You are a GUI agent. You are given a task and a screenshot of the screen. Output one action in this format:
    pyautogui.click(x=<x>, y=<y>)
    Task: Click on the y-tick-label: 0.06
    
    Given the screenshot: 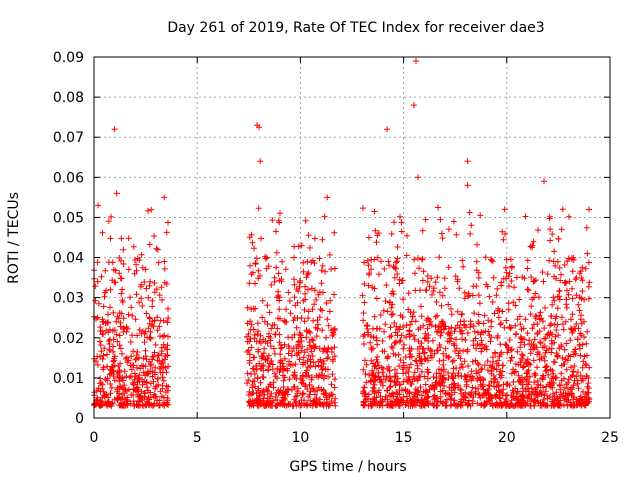 What is the action you would take?
    pyautogui.click(x=68, y=178)
    